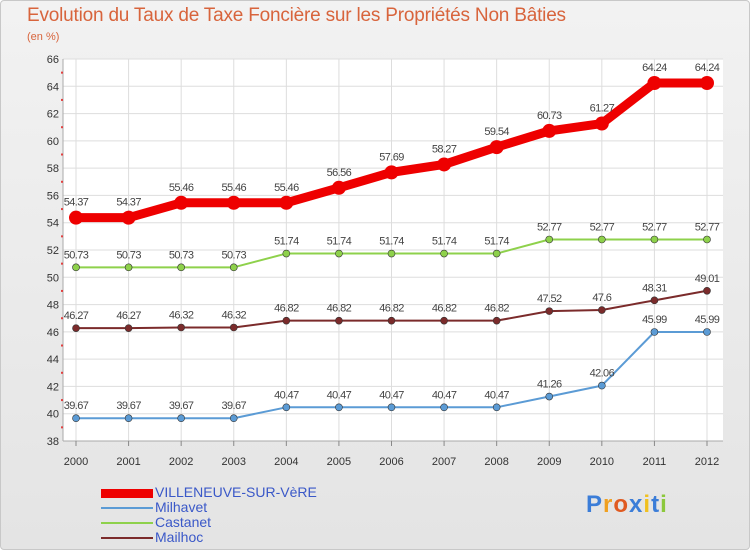 The width and height of the screenshot is (750, 550). Describe the element at coordinates (53, 387) in the screenshot. I see `y-tick-label: 42` at that location.